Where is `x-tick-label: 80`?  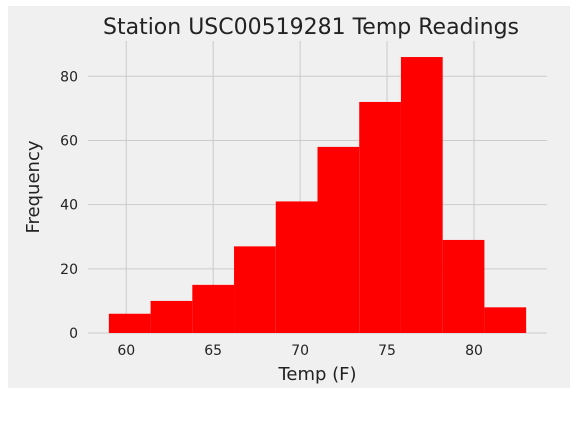 x-tick-label: 80 is located at coordinates (474, 351).